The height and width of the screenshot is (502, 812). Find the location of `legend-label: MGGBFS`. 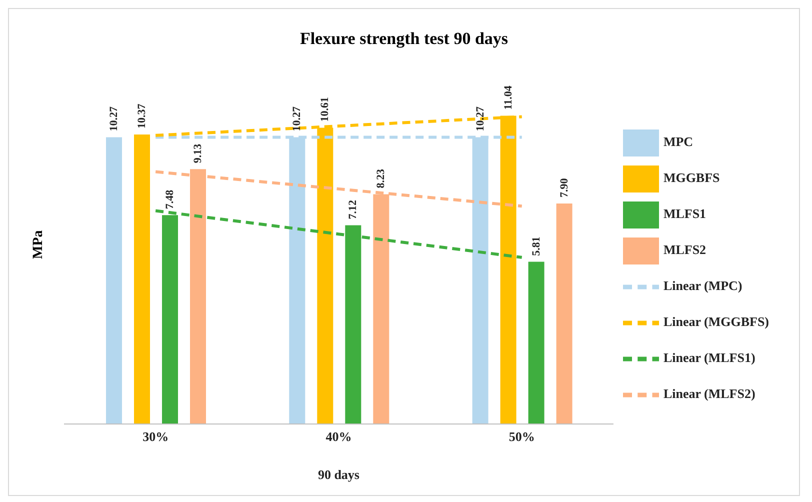

legend-label: MGGBFS is located at coordinates (691, 177).